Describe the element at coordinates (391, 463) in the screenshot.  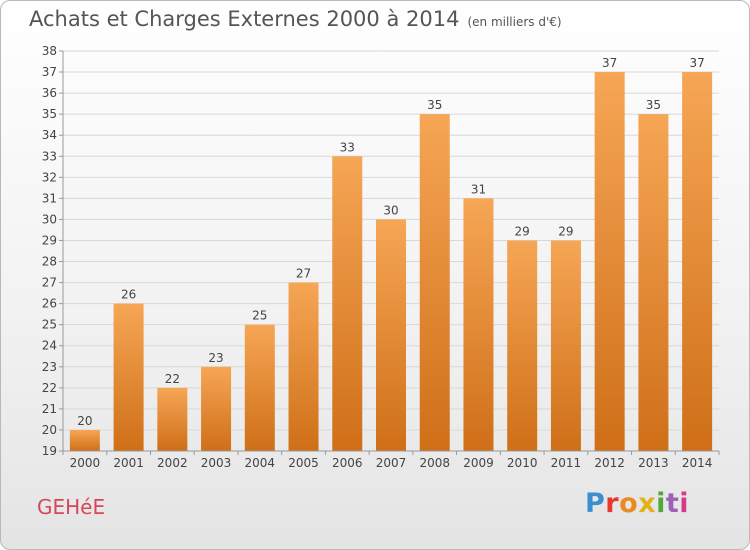
I see `x-tick-label: 2007` at that location.